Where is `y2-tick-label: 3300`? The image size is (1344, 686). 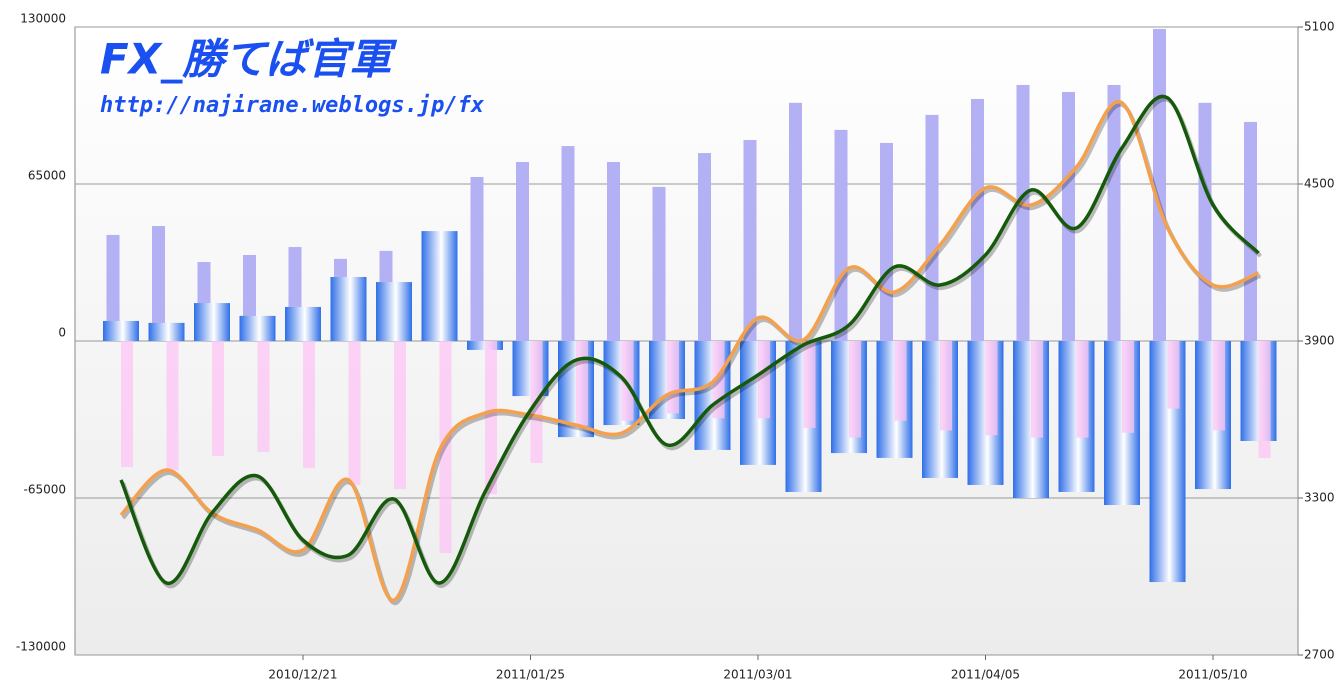 y2-tick-label: 3300 is located at coordinates (1319, 498).